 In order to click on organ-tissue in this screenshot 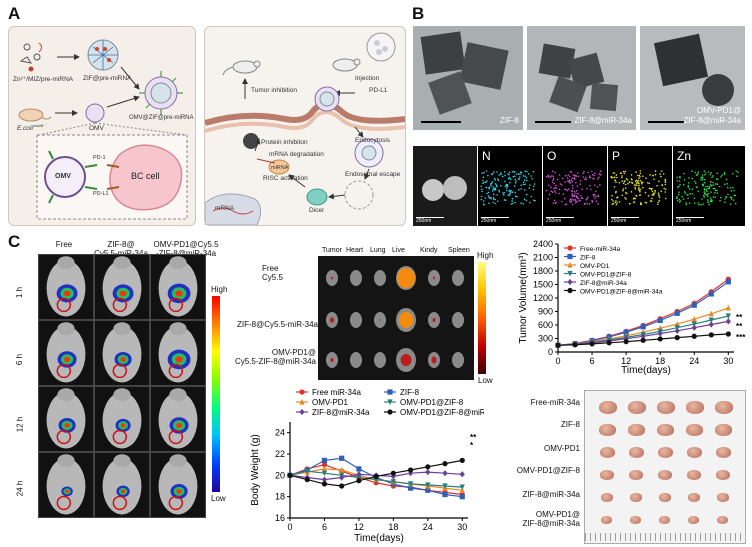, I will do `click(356, 360)`.